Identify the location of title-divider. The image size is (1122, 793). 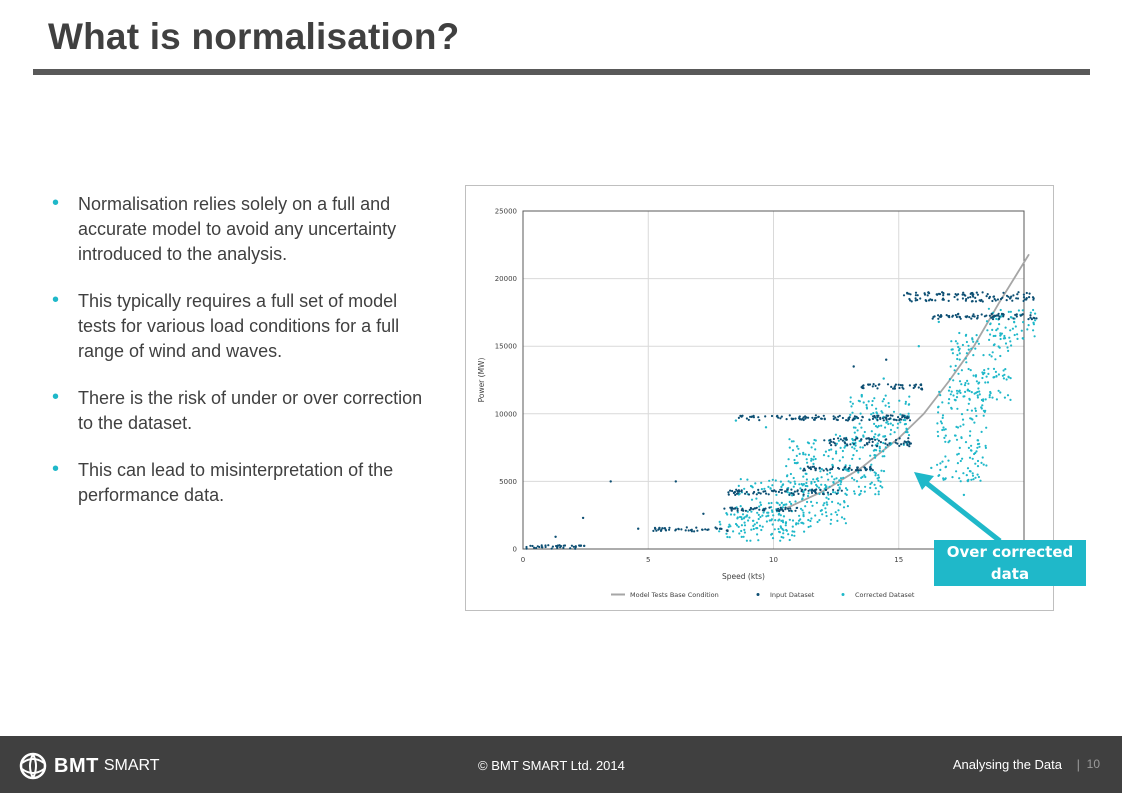
(561, 72).